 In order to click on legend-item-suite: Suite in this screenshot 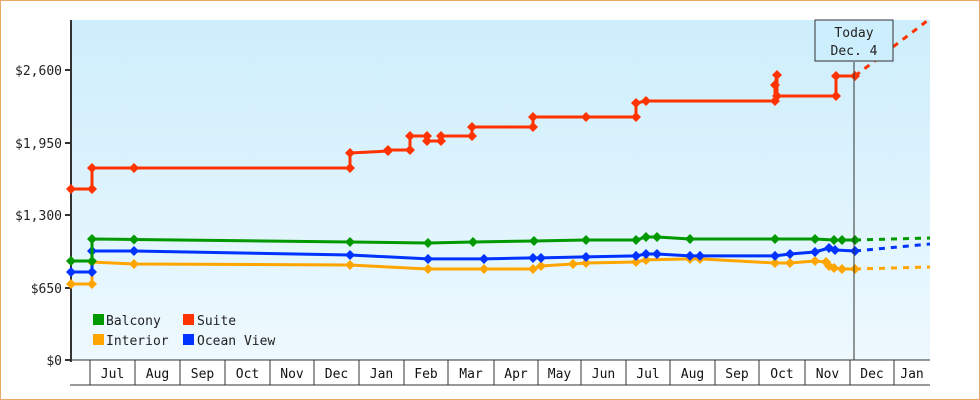, I will do `click(209, 321)`.